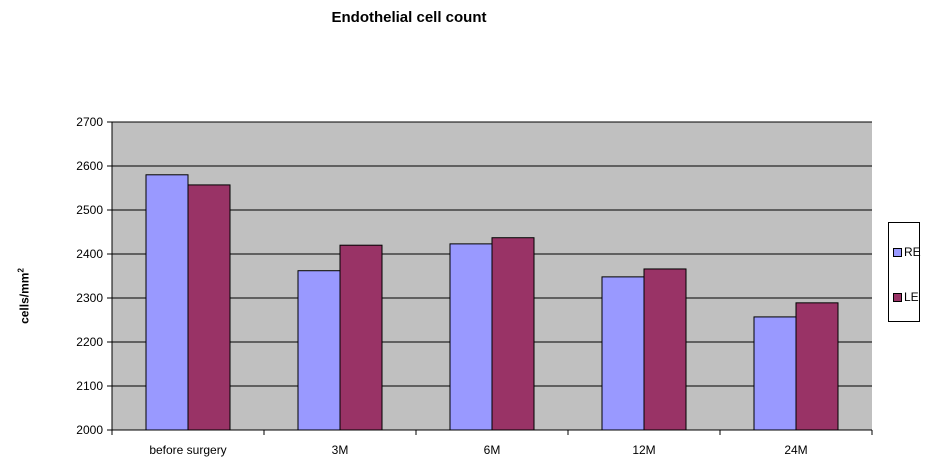 The height and width of the screenshot is (470, 932). What do you see at coordinates (89, 210) in the screenshot?
I see `y-tick-label: 2500` at bounding box center [89, 210].